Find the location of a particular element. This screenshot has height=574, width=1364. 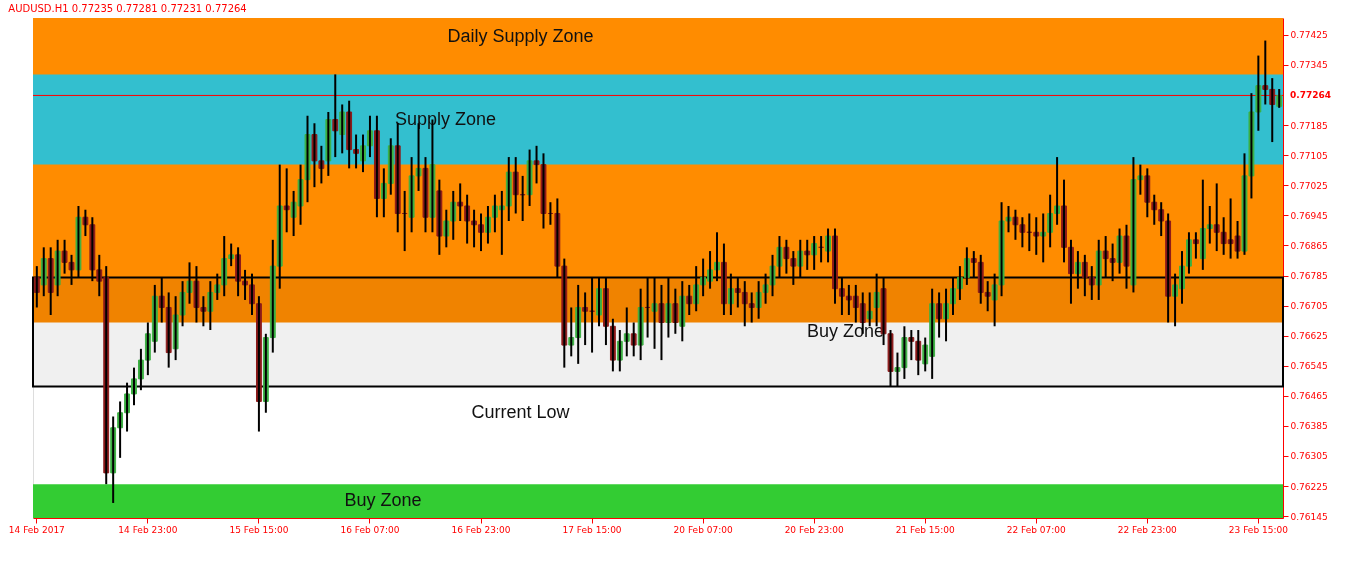

y-tick-label: 0.76385 is located at coordinates (1309, 426).